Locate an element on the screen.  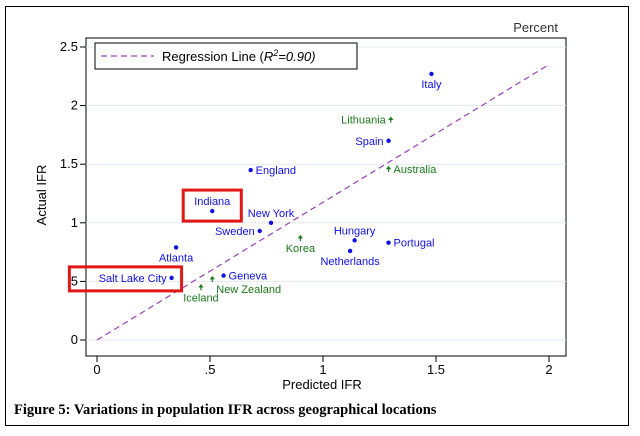
point-hungary is located at coordinates (354, 240).